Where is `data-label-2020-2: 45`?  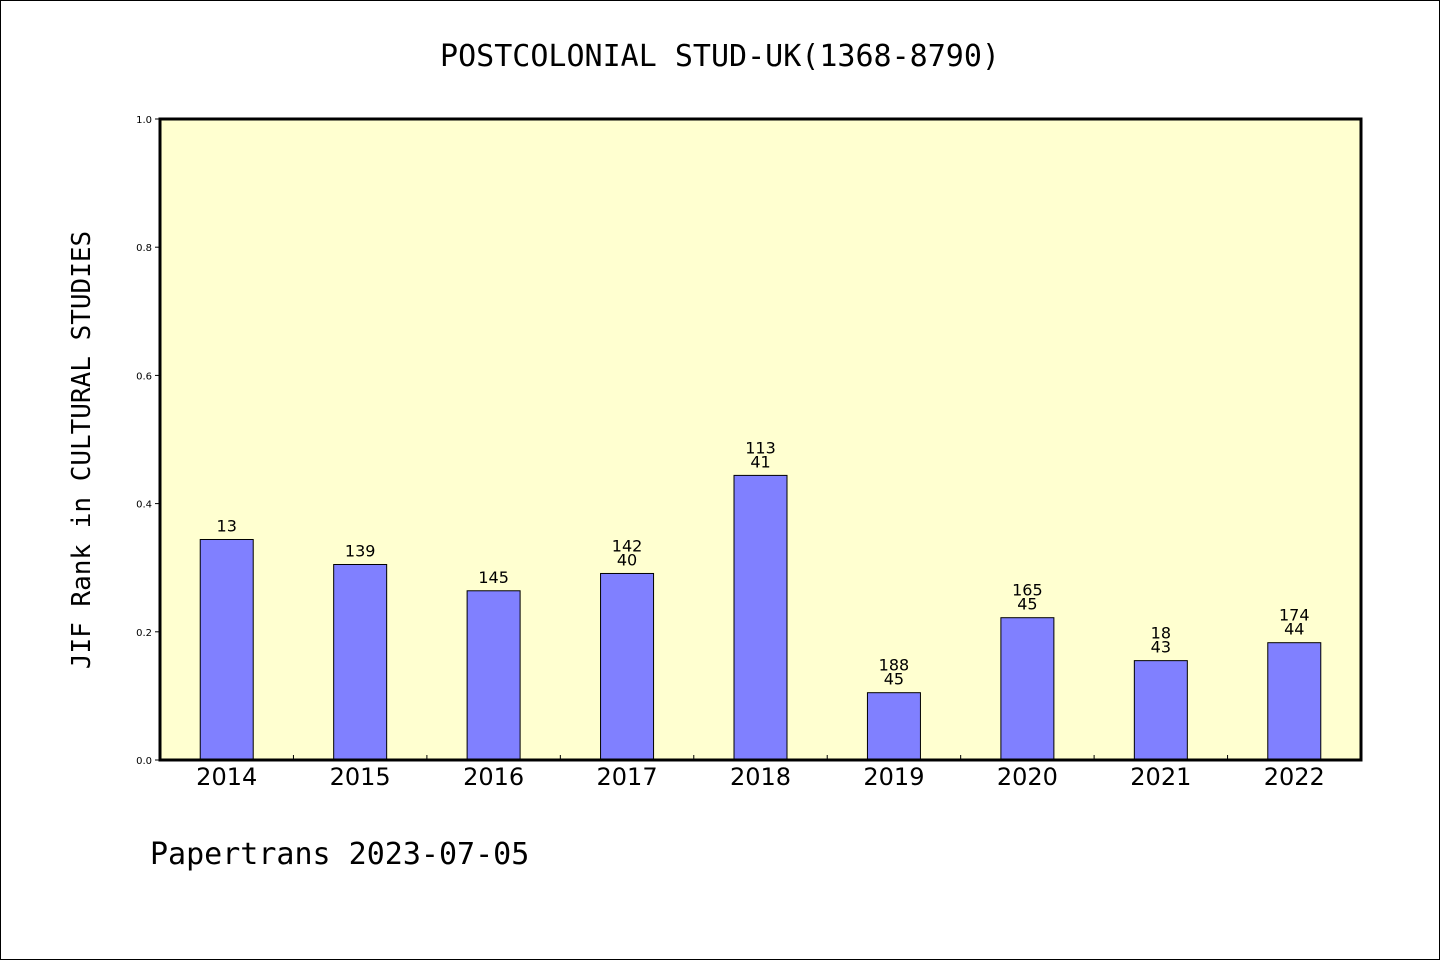
data-label-2020-2: 45 is located at coordinates (1027, 604).